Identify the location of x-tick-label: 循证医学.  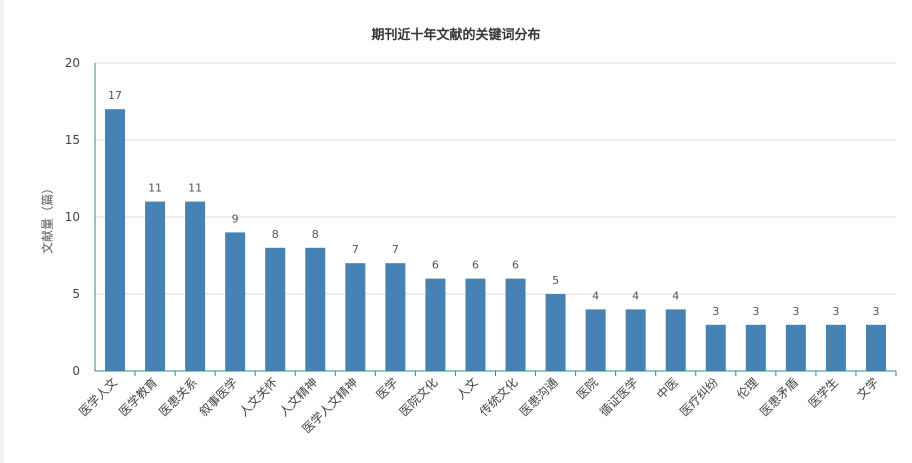
(618, 397).